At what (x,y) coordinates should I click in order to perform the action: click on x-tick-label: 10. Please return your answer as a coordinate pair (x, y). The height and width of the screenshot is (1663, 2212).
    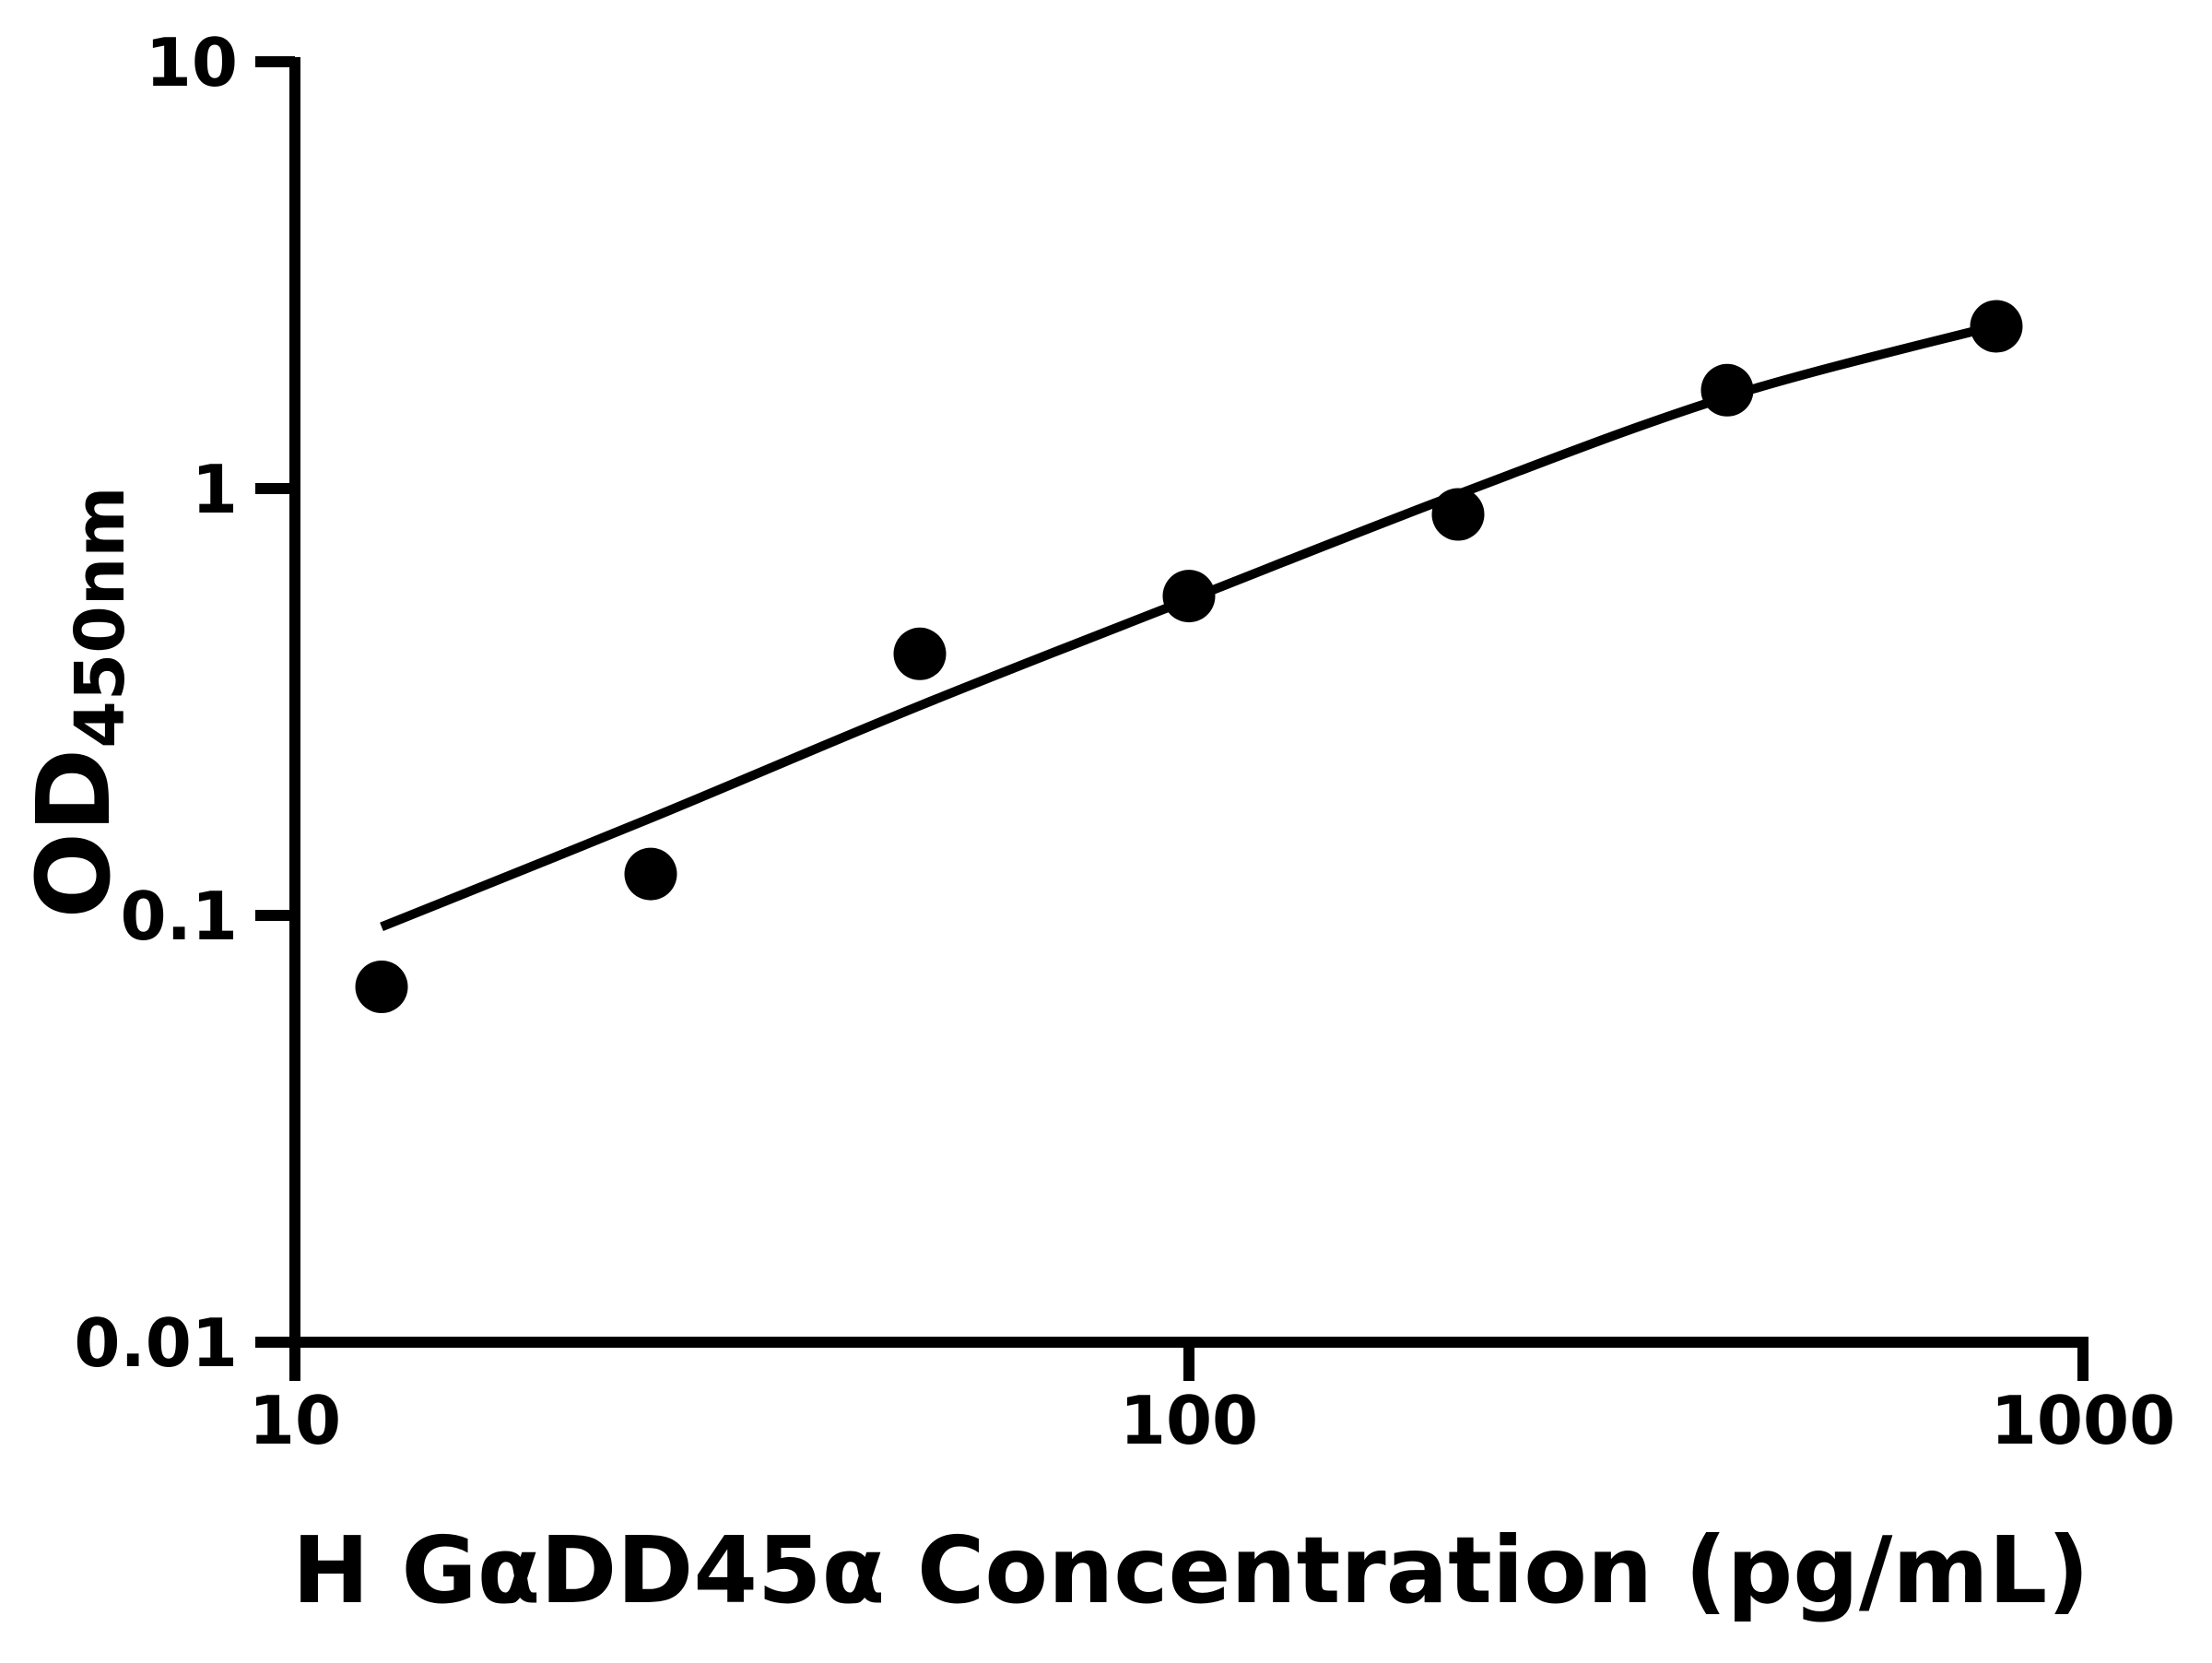
    Looking at the image, I should click on (295, 1420).